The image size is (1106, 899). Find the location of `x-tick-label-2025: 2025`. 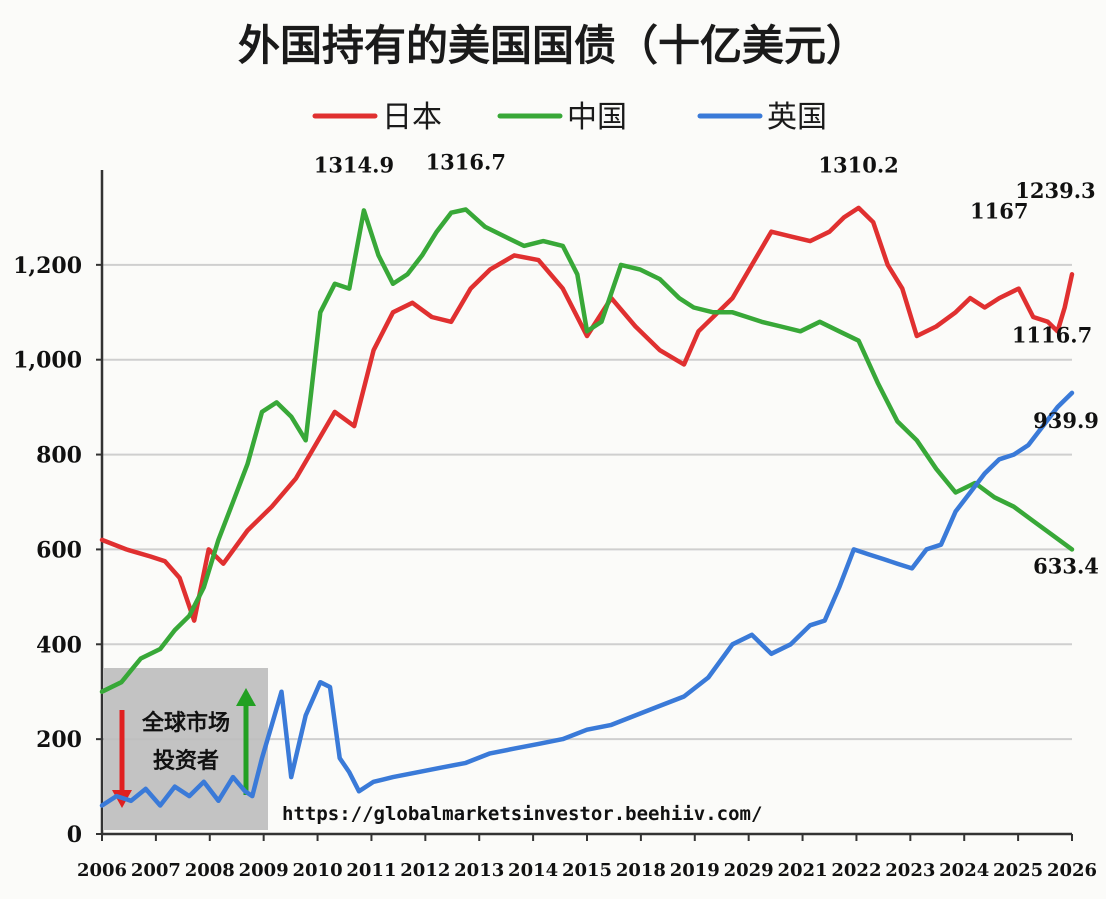

x-tick-label-2025: 2025 is located at coordinates (1018, 870).